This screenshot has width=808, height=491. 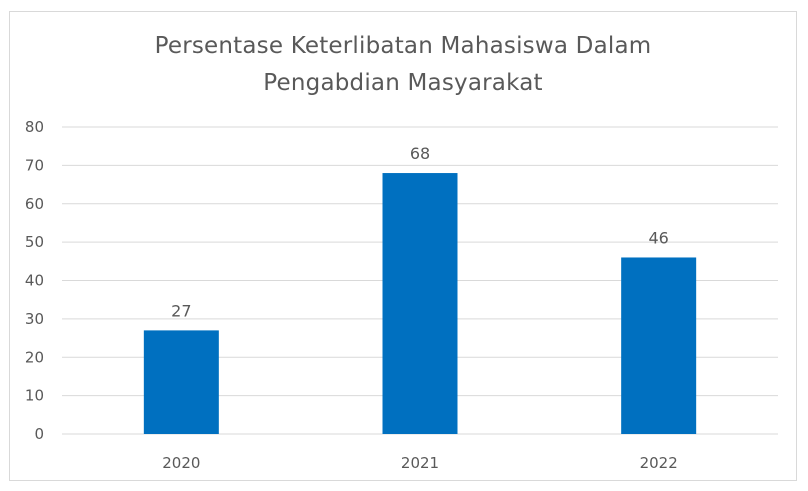 What do you see at coordinates (420, 463) in the screenshot?
I see `x-category-label-2021: 2021` at bounding box center [420, 463].